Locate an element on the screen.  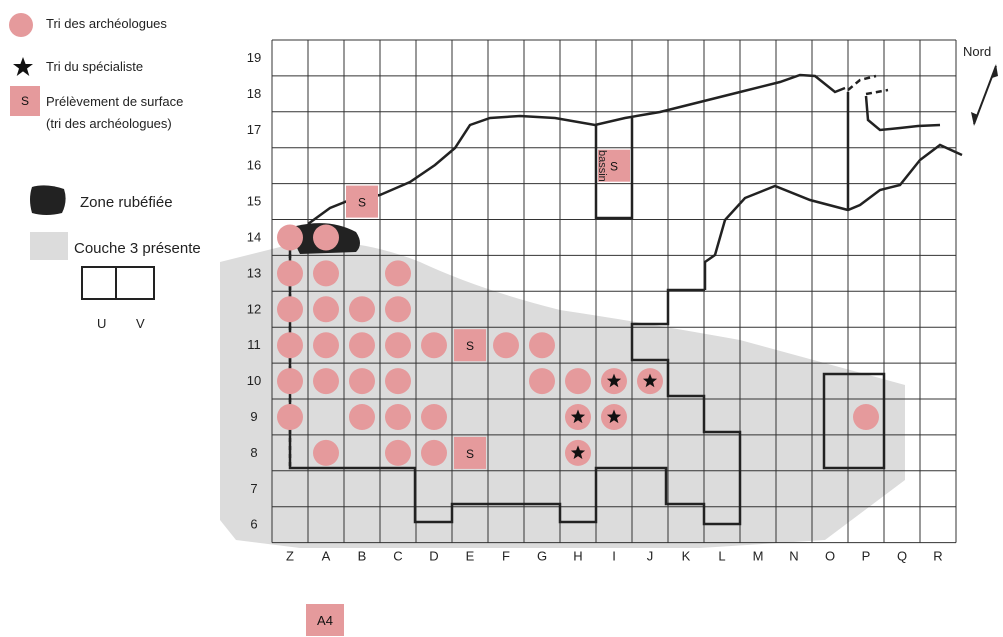
row-label: 8 is located at coordinates (253, 452).